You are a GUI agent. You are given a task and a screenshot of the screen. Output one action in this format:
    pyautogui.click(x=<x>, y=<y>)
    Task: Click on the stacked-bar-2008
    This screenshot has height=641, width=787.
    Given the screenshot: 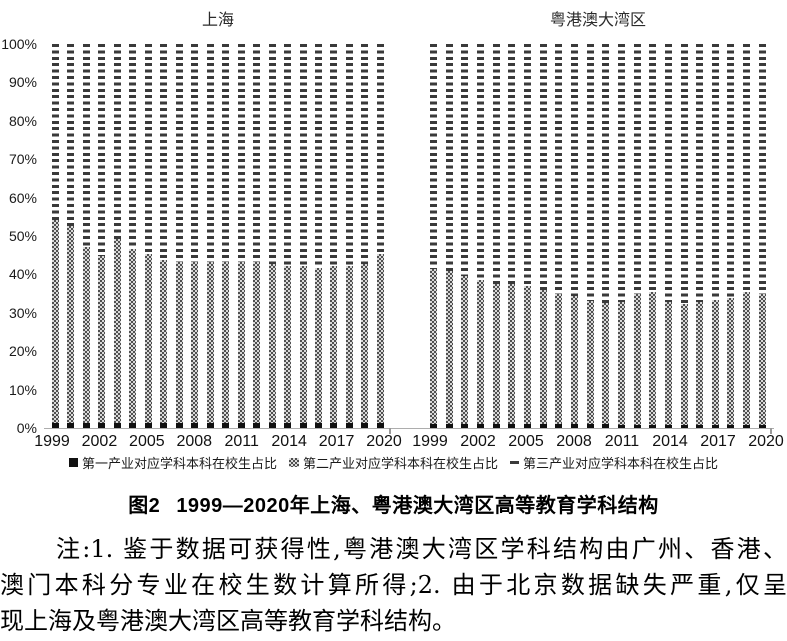 What is the action you would take?
    pyautogui.click(x=574, y=236)
    